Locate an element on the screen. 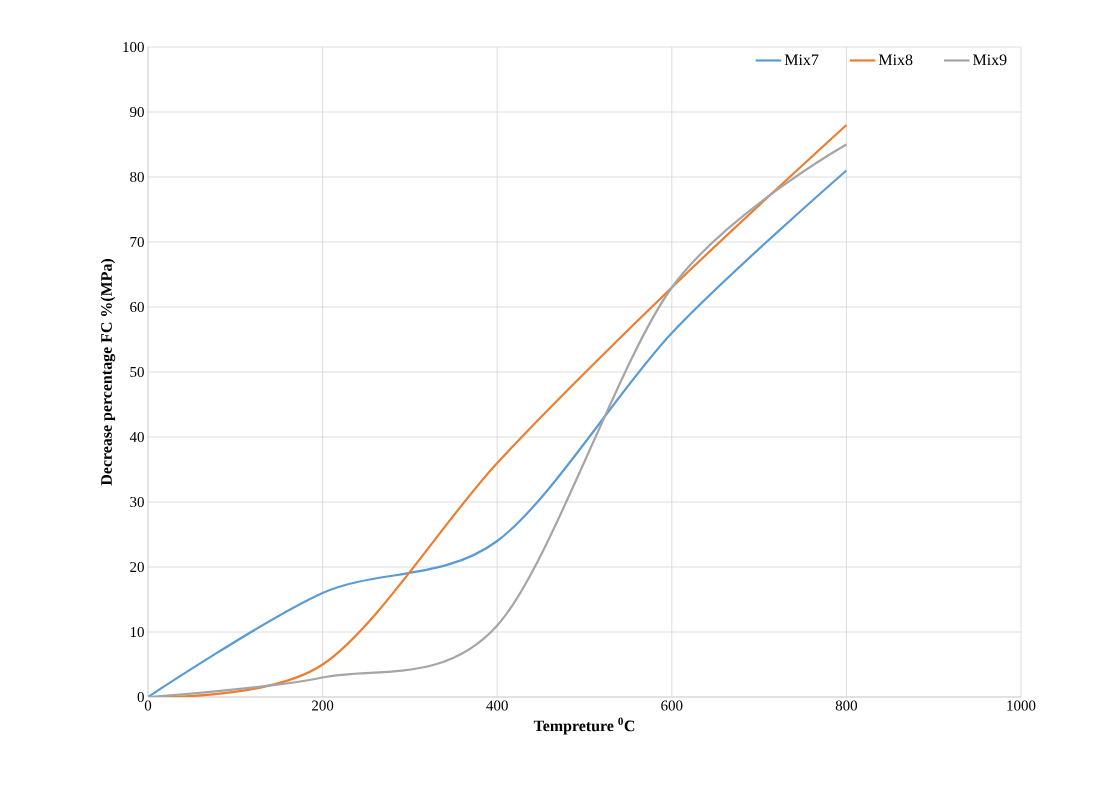 The image size is (1105, 801). y-tick-label: 90 is located at coordinates (137, 112).